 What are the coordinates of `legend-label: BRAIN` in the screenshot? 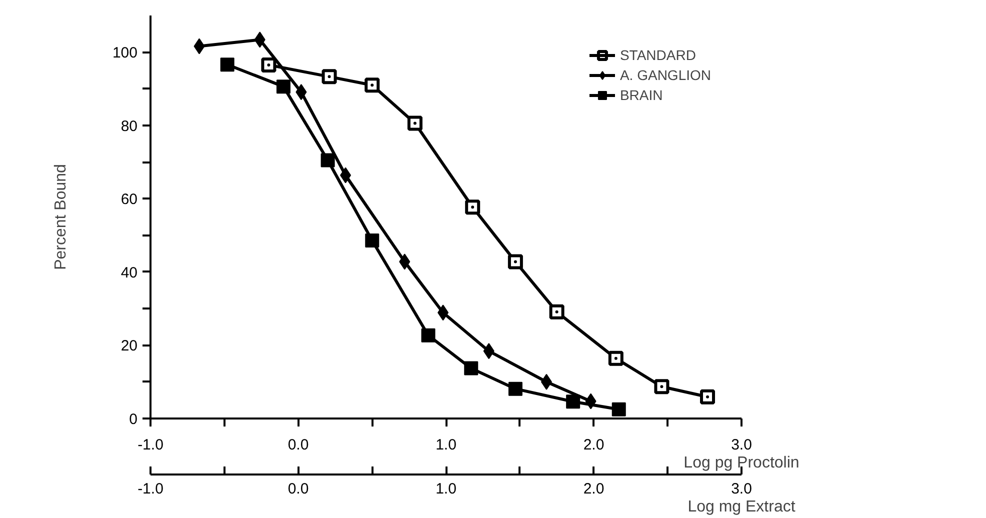 It's located at (641, 95).